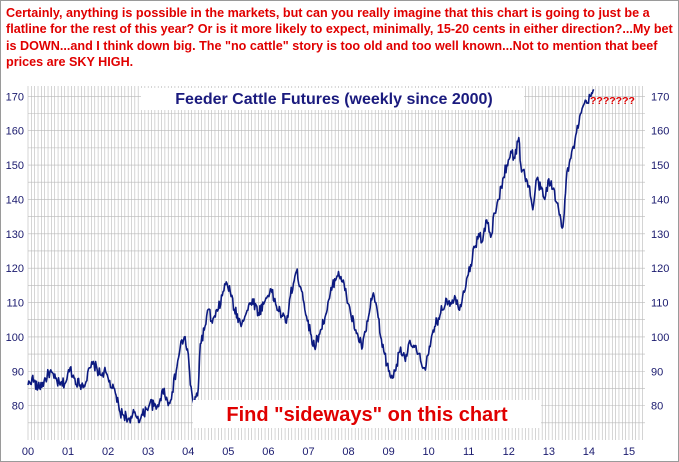 The height and width of the screenshot is (462, 679). What do you see at coordinates (660, 269) in the screenshot?
I see `y-tick-label-right: 120` at bounding box center [660, 269].